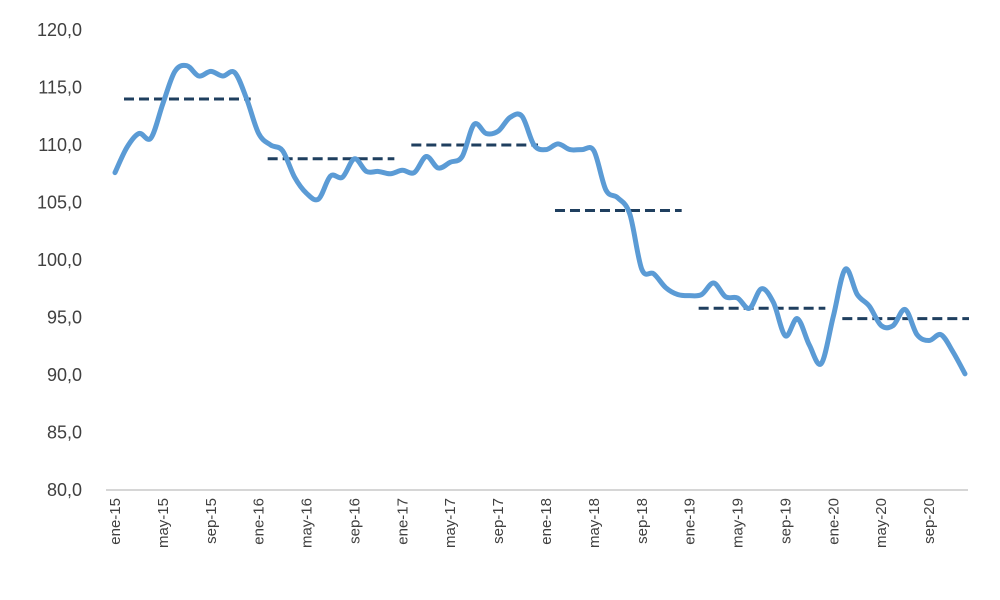 The height and width of the screenshot is (600, 1000). I want to click on y-tick-label: 90,0, so click(64, 375).